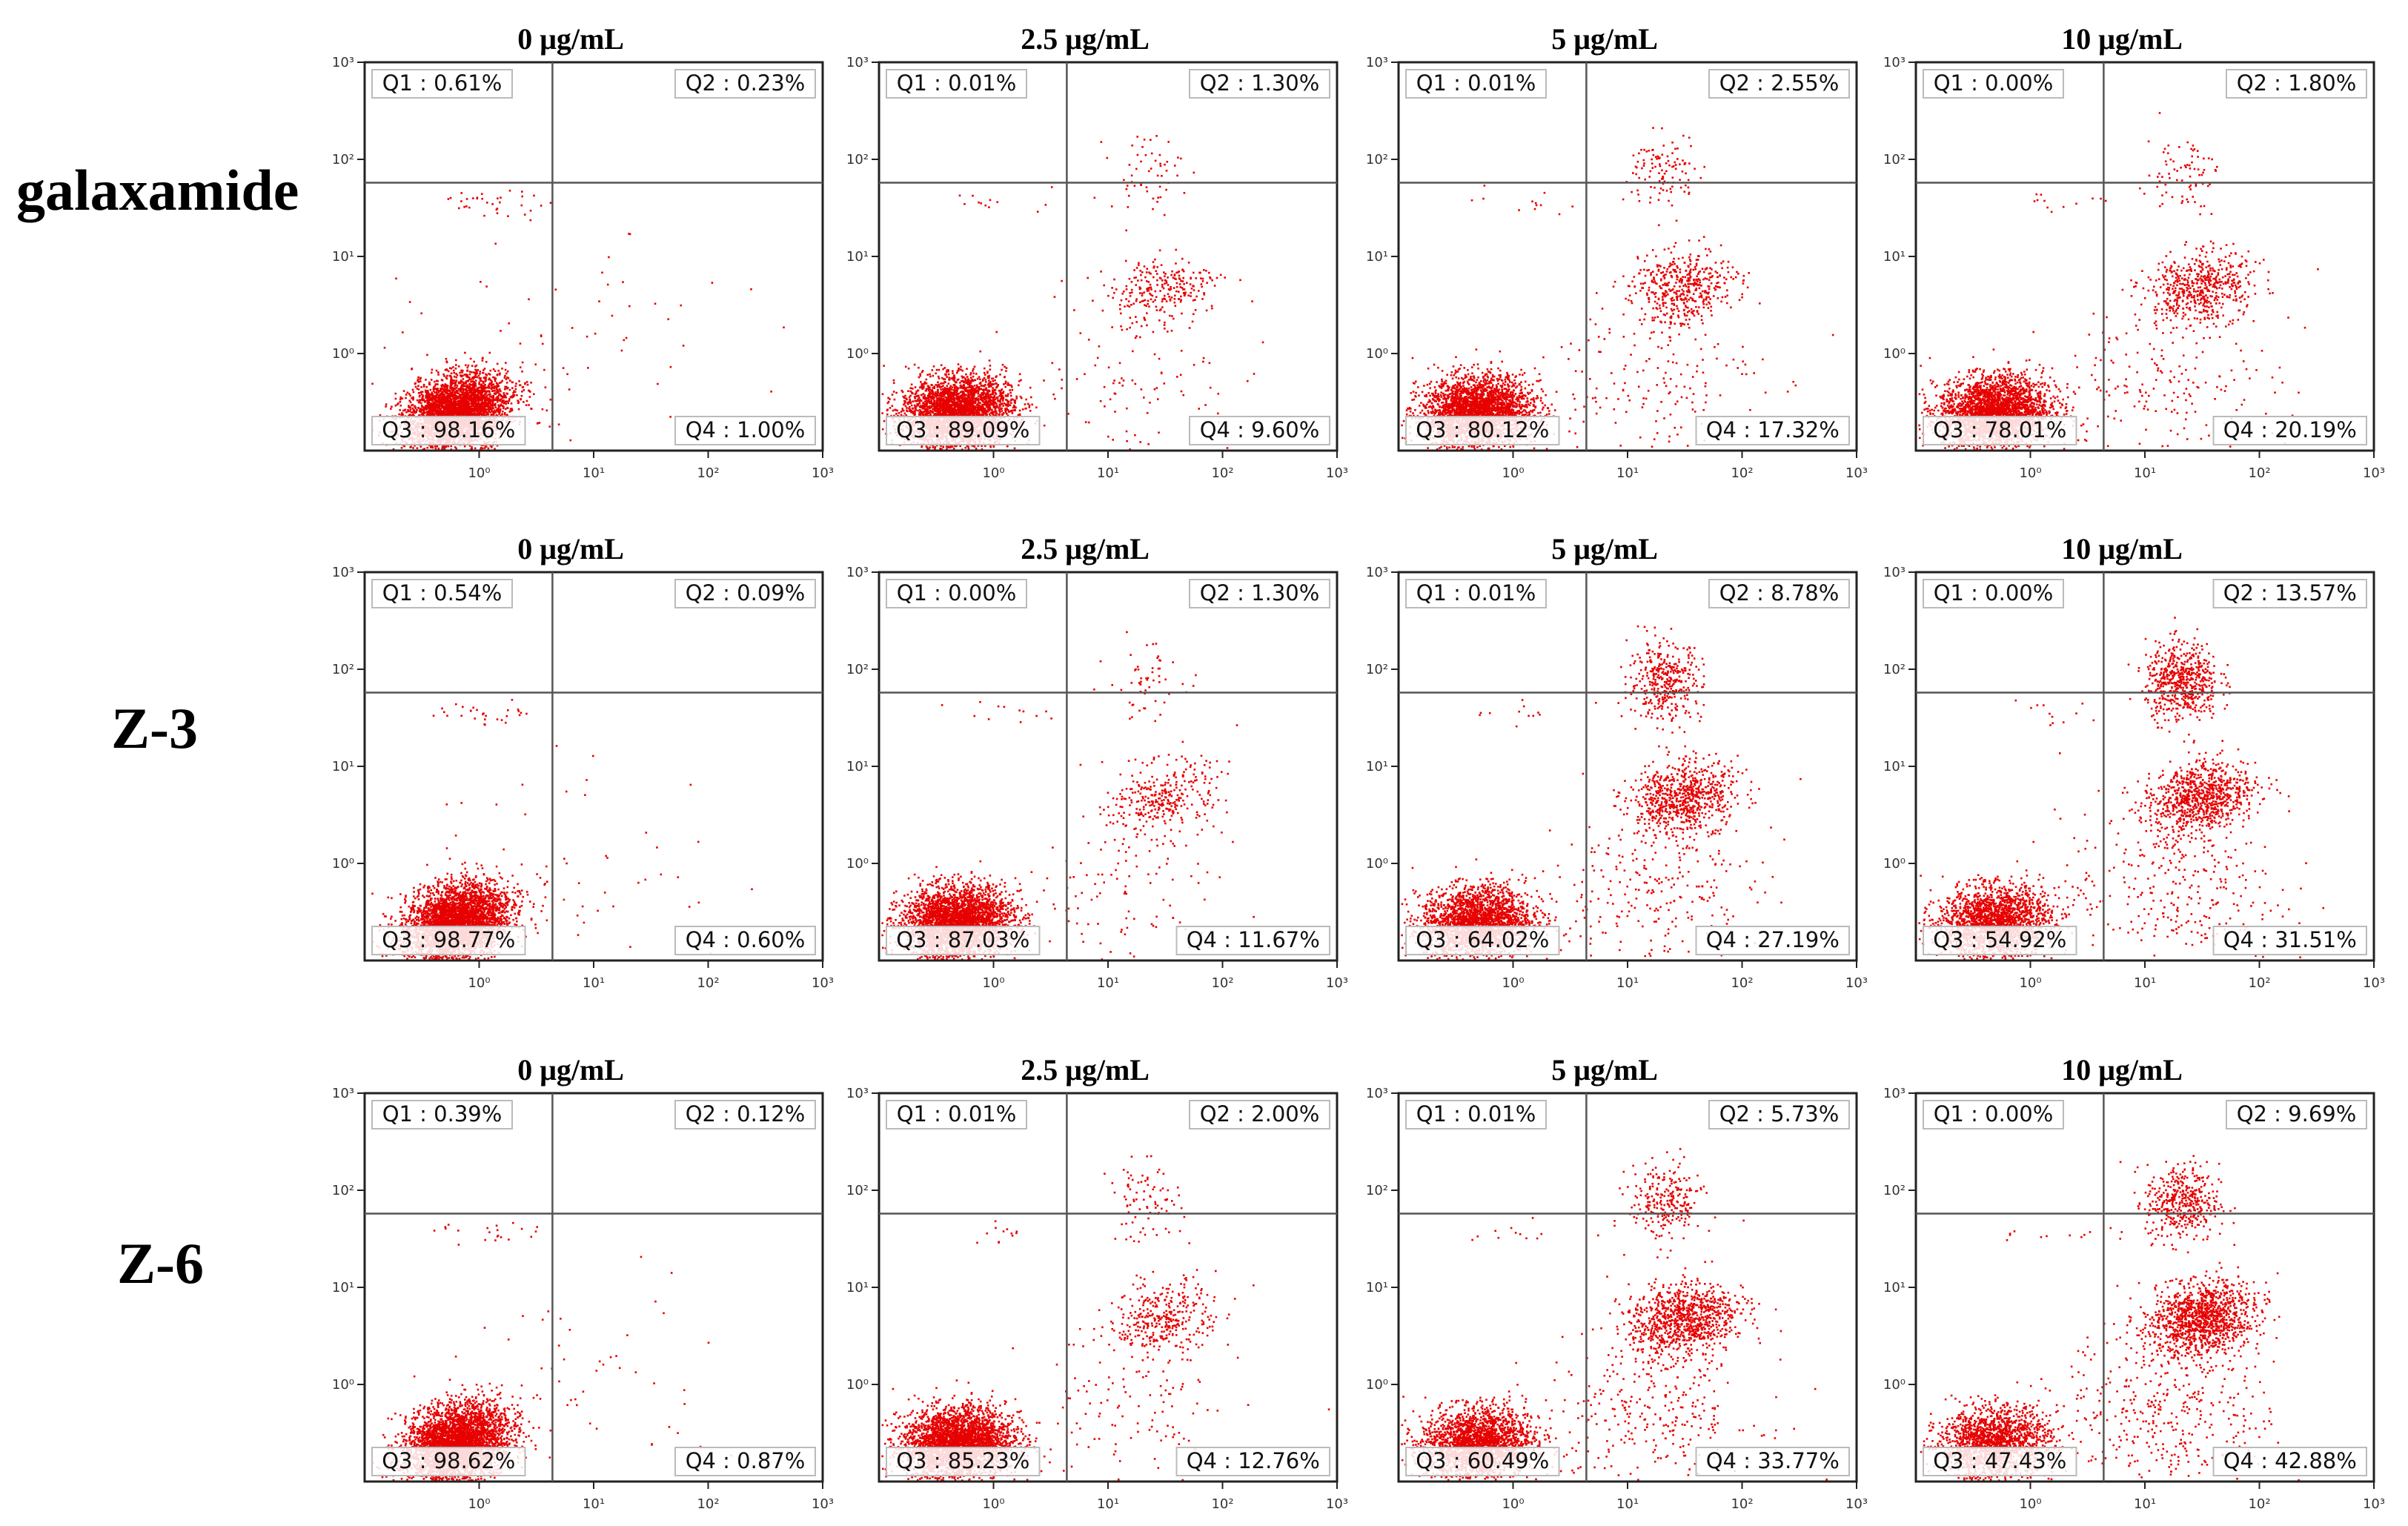 The height and width of the screenshot is (1526, 2408). Describe the element at coordinates (746, 429) in the screenshot. I see `quadrant-label-q4: Q4 : 1.00%` at that location.